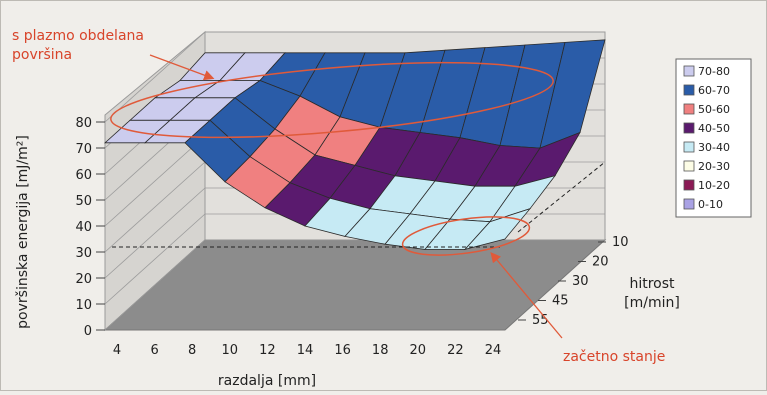 The width and height of the screenshot is (767, 395). What do you see at coordinates (83, 227) in the screenshot?
I see `y-tick-label: 40` at bounding box center [83, 227].